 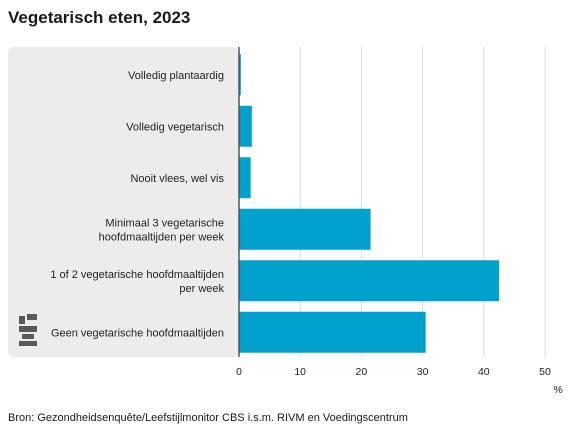 What do you see at coordinates (99, 17) in the screenshot?
I see `chart-title: Vegetarisch eten, 2023` at bounding box center [99, 17].